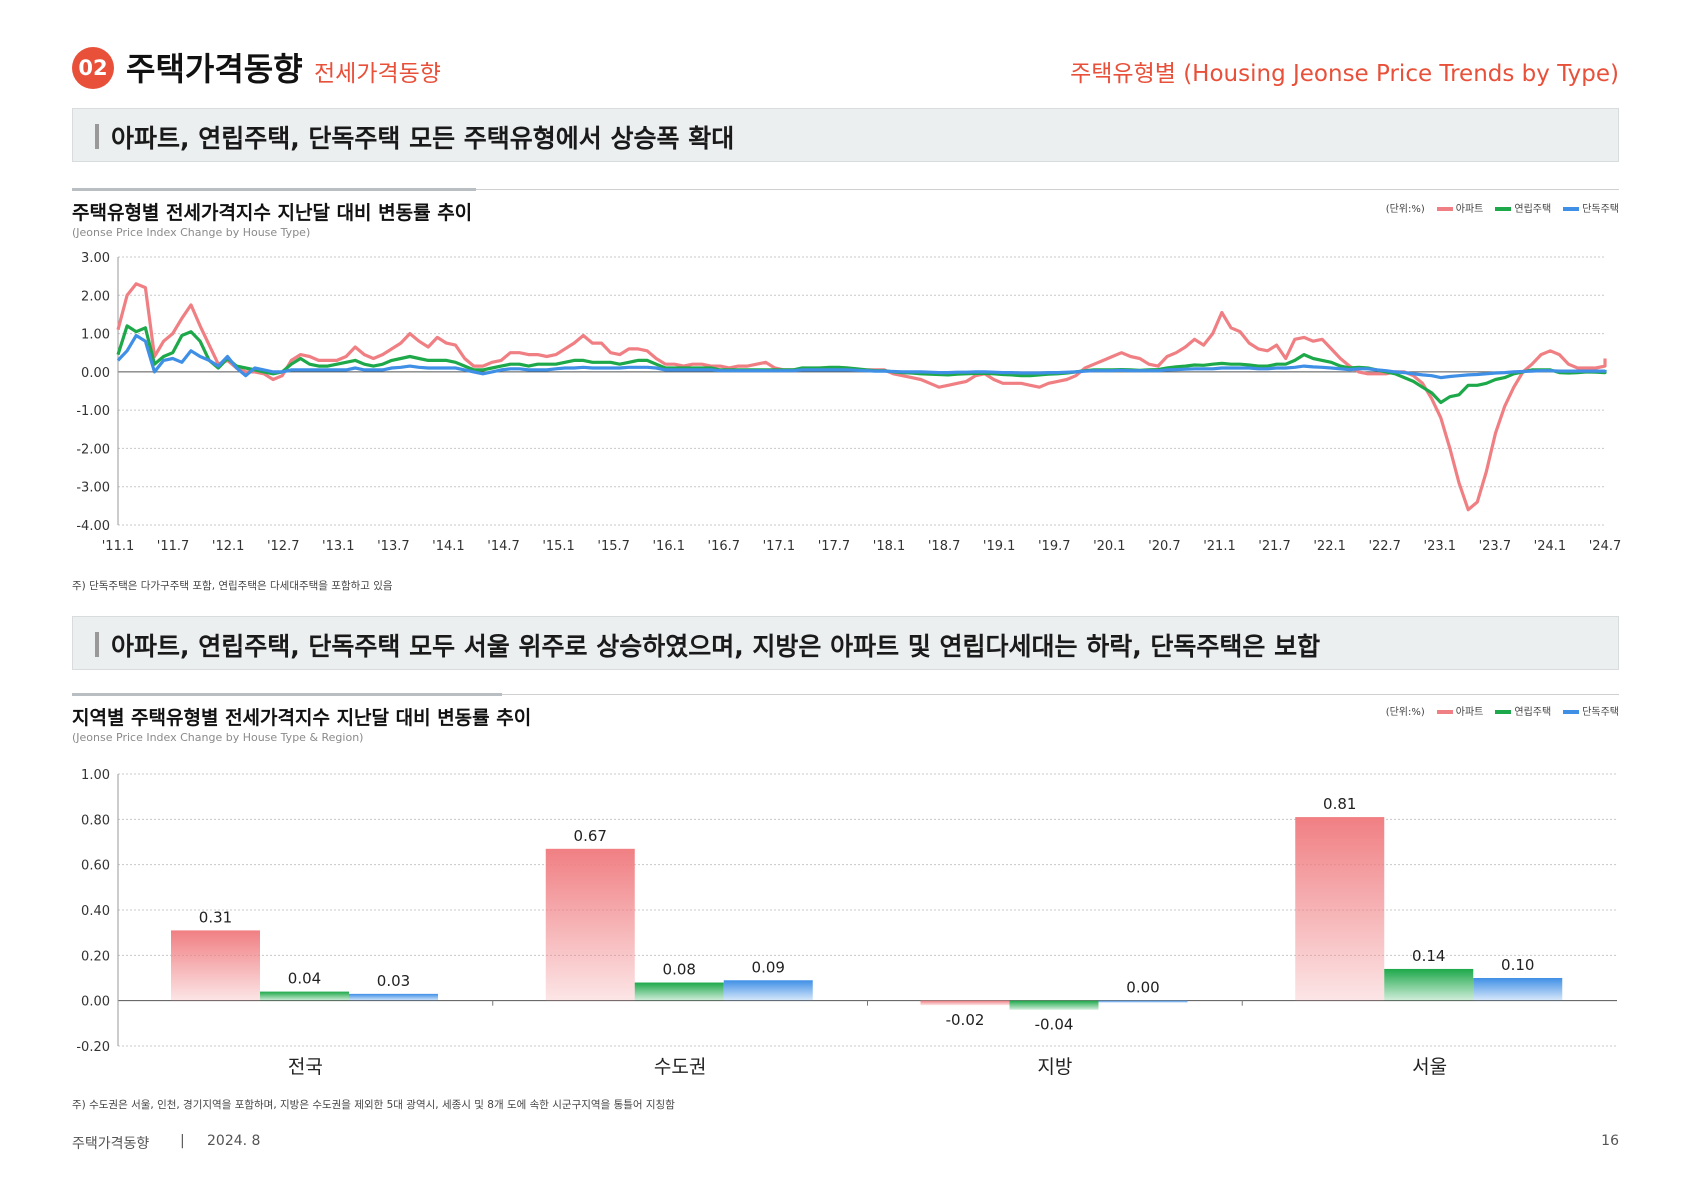 This screenshot has width=1683, height=1190. I want to click on bar-단독주택-전국, so click(393, 997).